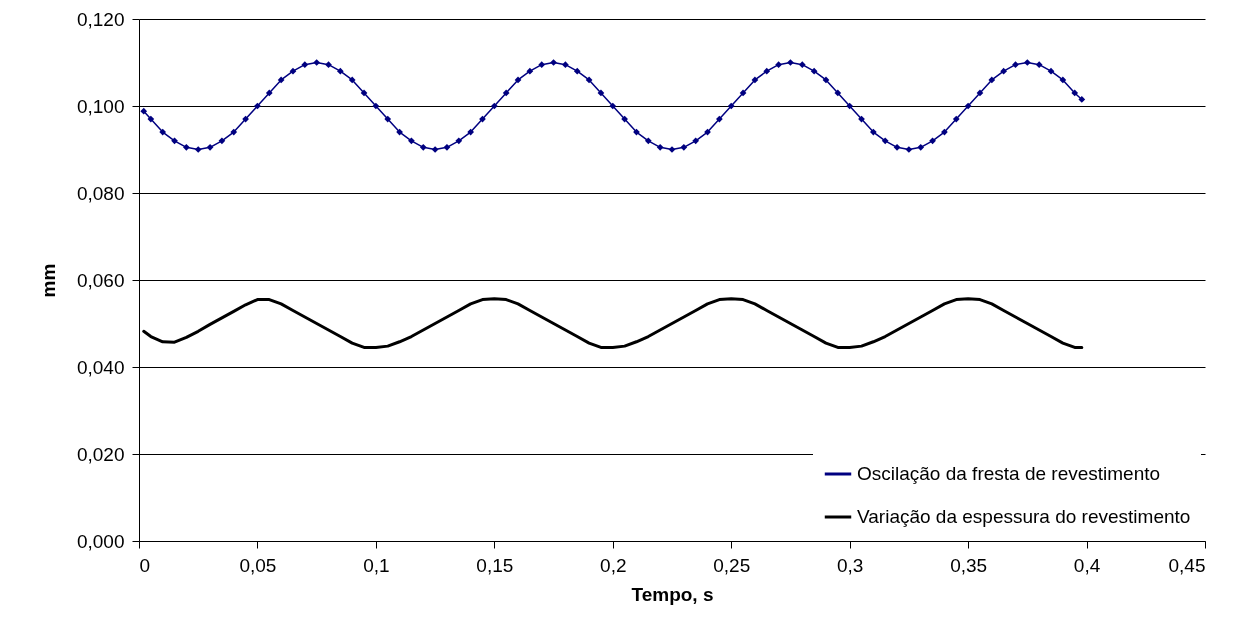  What do you see at coordinates (850, 565) in the screenshot?
I see `x-tick-label: 0,3` at bounding box center [850, 565].